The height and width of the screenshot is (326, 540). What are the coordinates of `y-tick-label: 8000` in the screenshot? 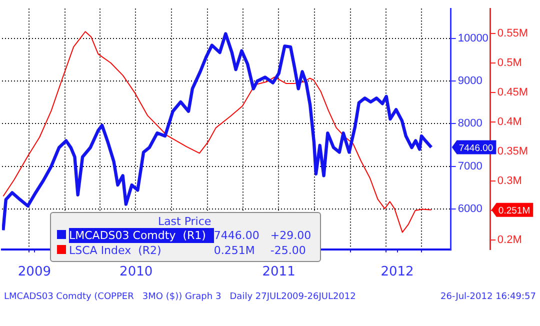 It's located at (470, 124).